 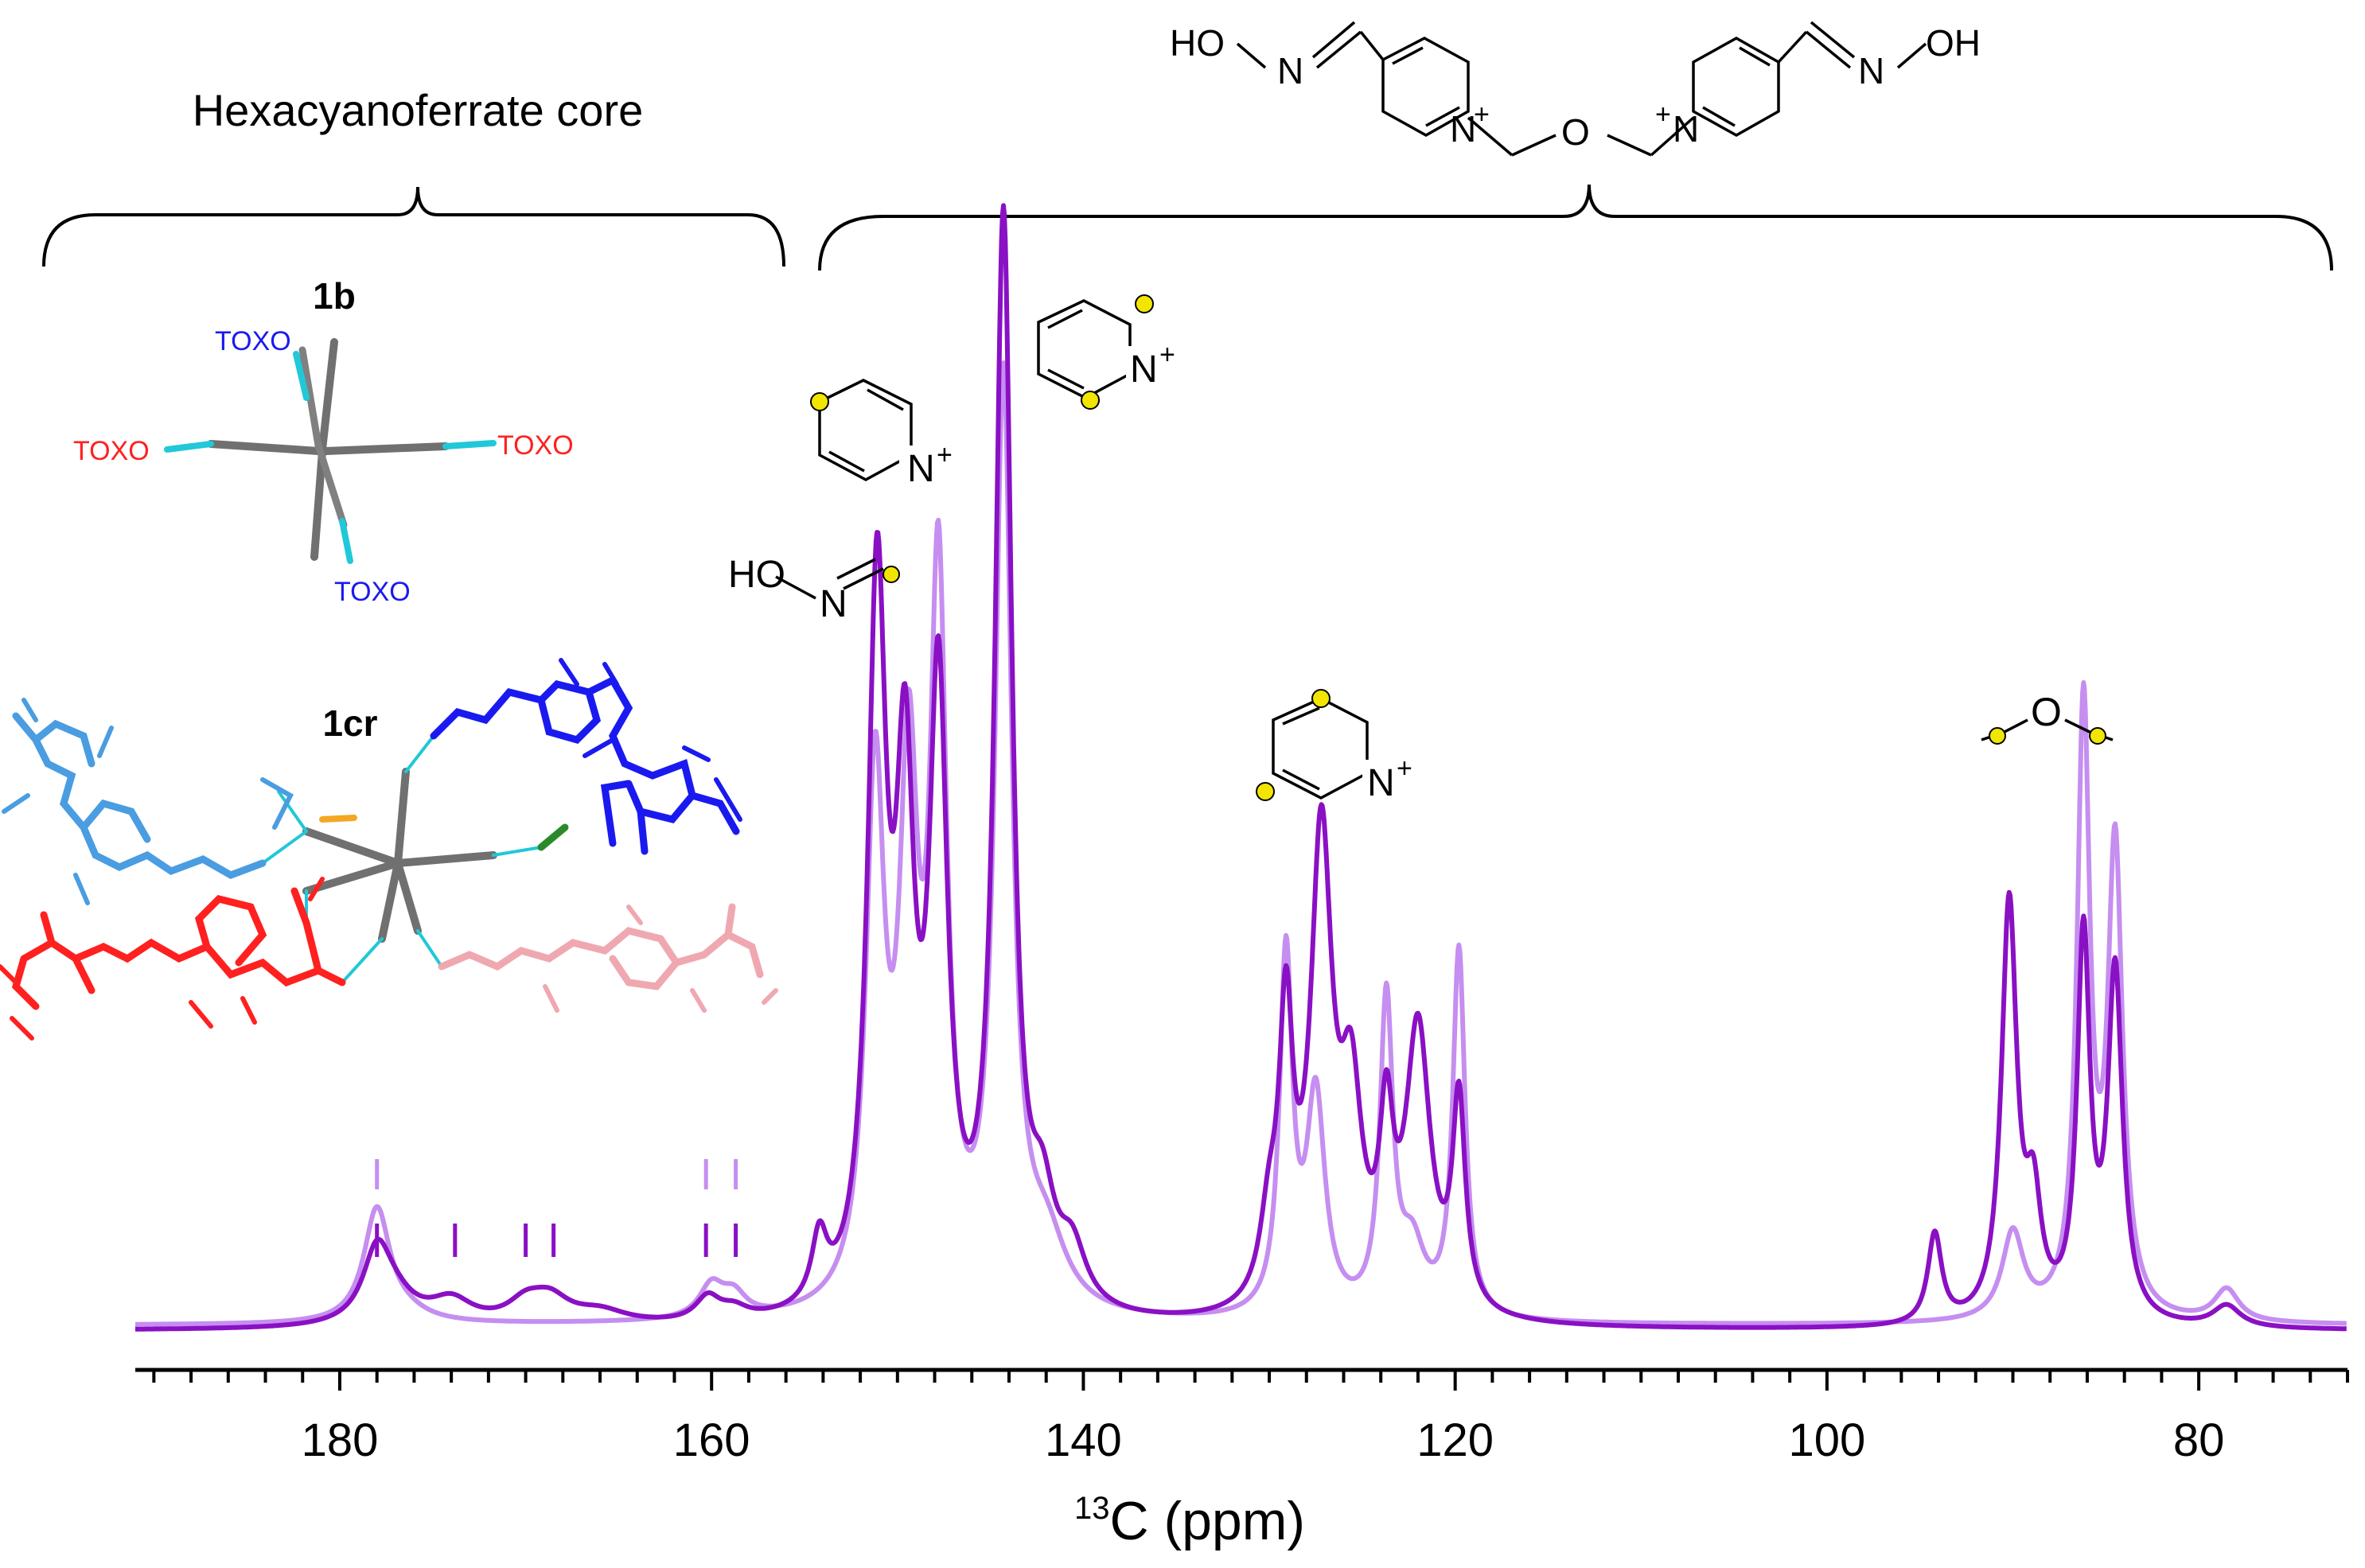 What do you see at coordinates (535, 445) in the screenshot?
I see `toxo-right-label: TOXO` at bounding box center [535, 445].